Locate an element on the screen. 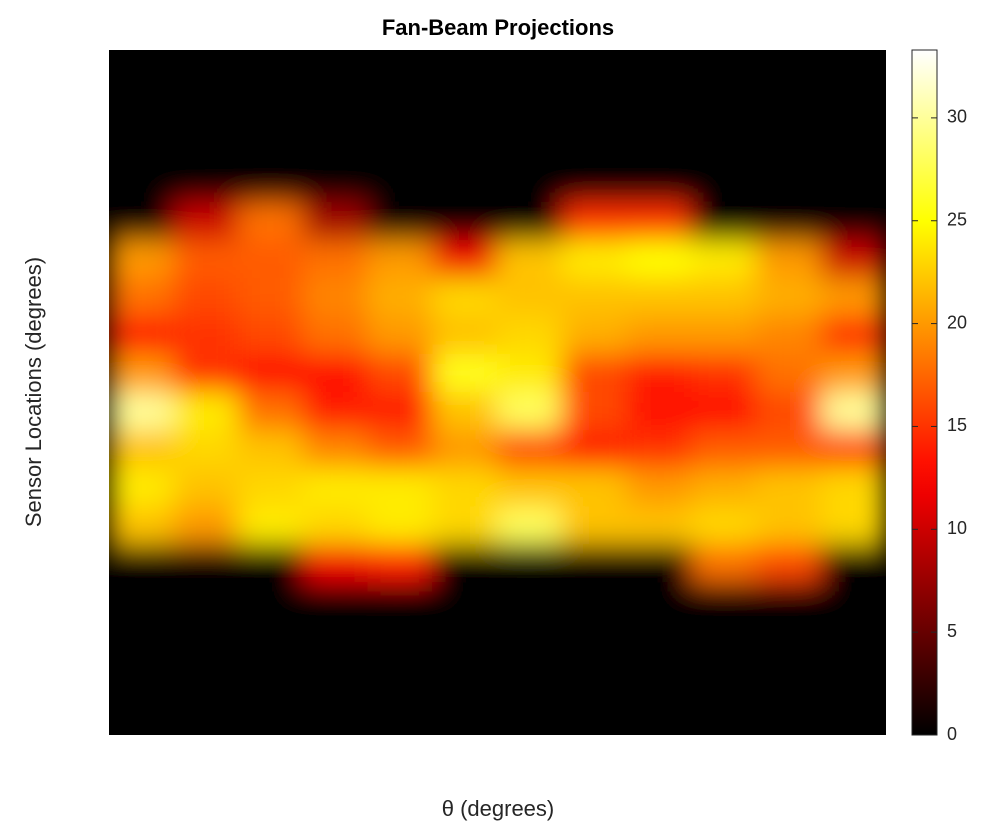 The width and height of the screenshot is (995, 830). colorbar-tick-label: 25 is located at coordinates (957, 219).